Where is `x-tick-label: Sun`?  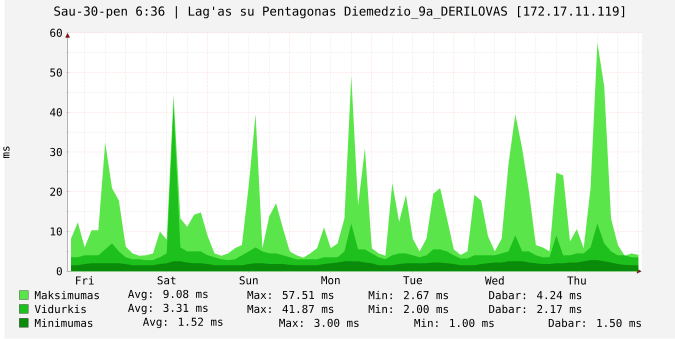 x-tick-label: Sun is located at coordinates (249, 280).